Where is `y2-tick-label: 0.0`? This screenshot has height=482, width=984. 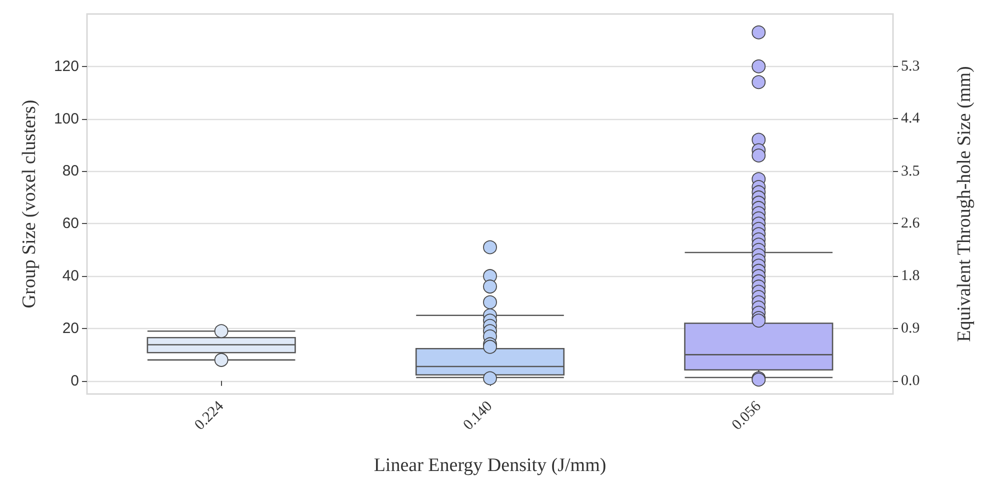
y2-tick-label: 0.0 is located at coordinates (910, 380).